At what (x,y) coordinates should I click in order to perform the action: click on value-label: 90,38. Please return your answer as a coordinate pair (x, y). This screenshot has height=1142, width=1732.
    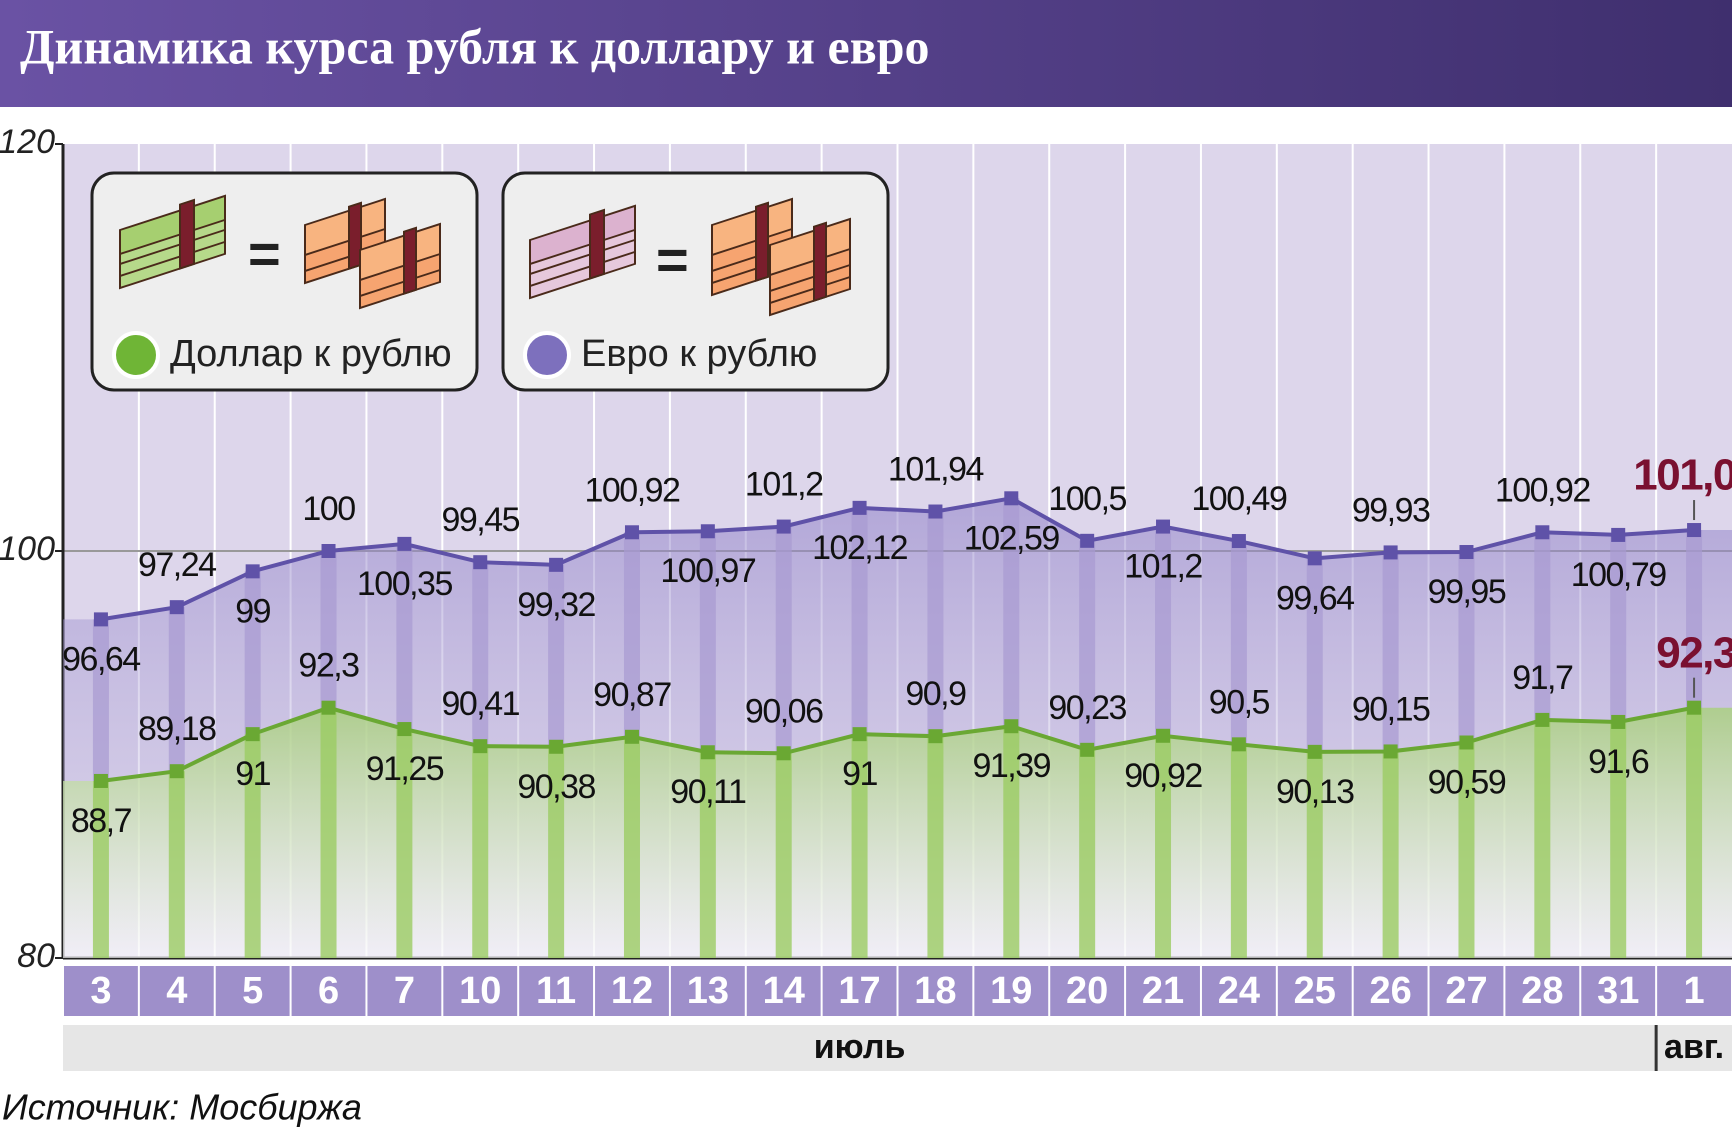
    Looking at the image, I should click on (556, 787).